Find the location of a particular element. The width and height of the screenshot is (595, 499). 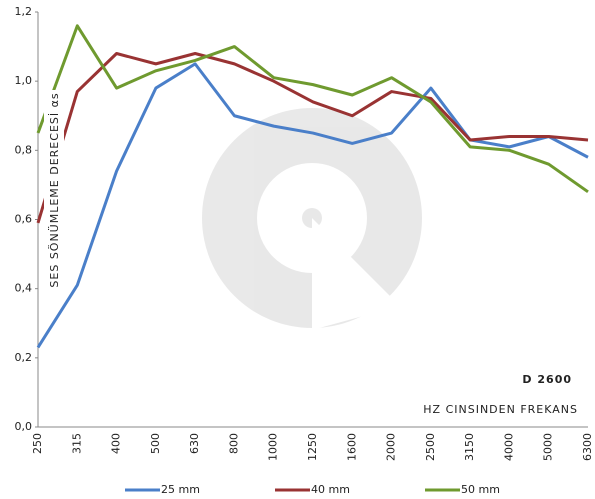

y-tick-label: 1,2 is located at coordinates (24, 11).